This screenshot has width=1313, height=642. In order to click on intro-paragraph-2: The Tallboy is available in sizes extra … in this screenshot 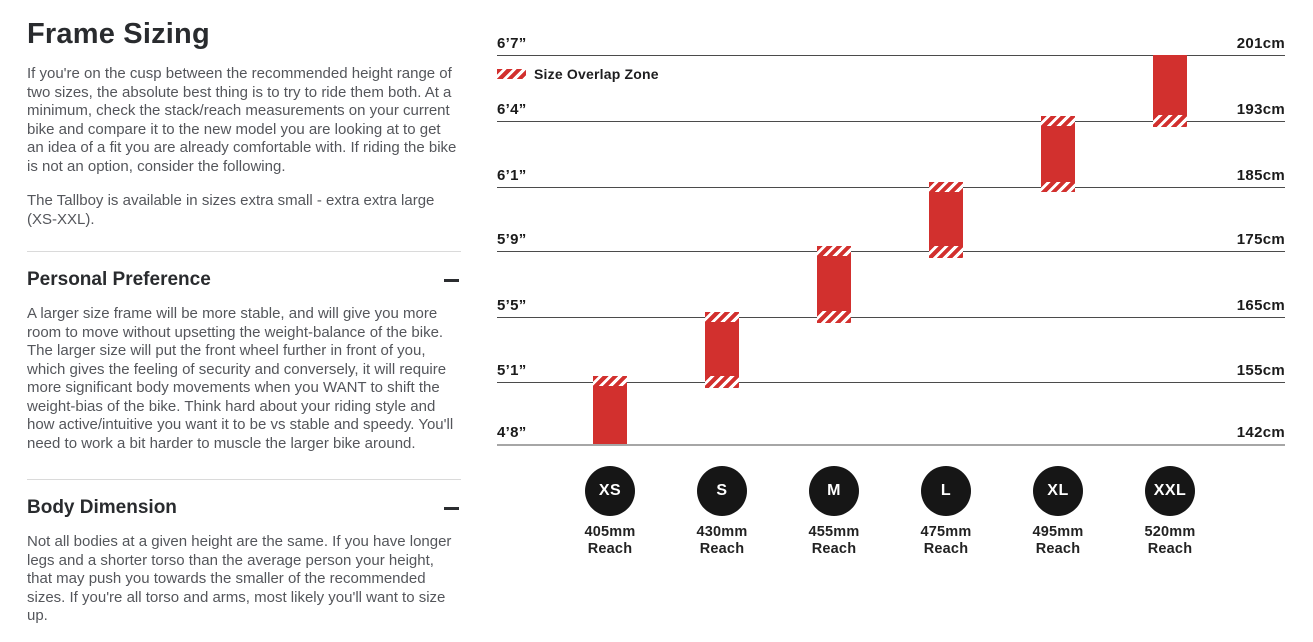, I will do `click(231, 210)`.